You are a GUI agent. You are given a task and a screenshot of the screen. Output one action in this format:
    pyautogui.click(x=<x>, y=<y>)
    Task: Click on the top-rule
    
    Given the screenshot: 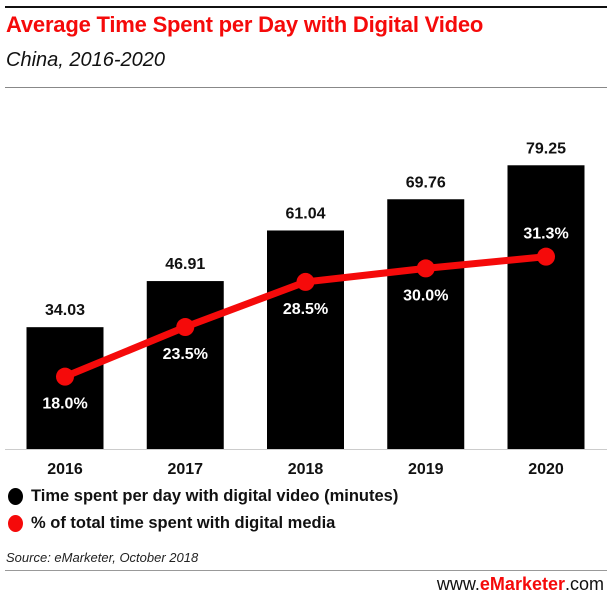 What is the action you would take?
    pyautogui.click(x=306, y=7)
    